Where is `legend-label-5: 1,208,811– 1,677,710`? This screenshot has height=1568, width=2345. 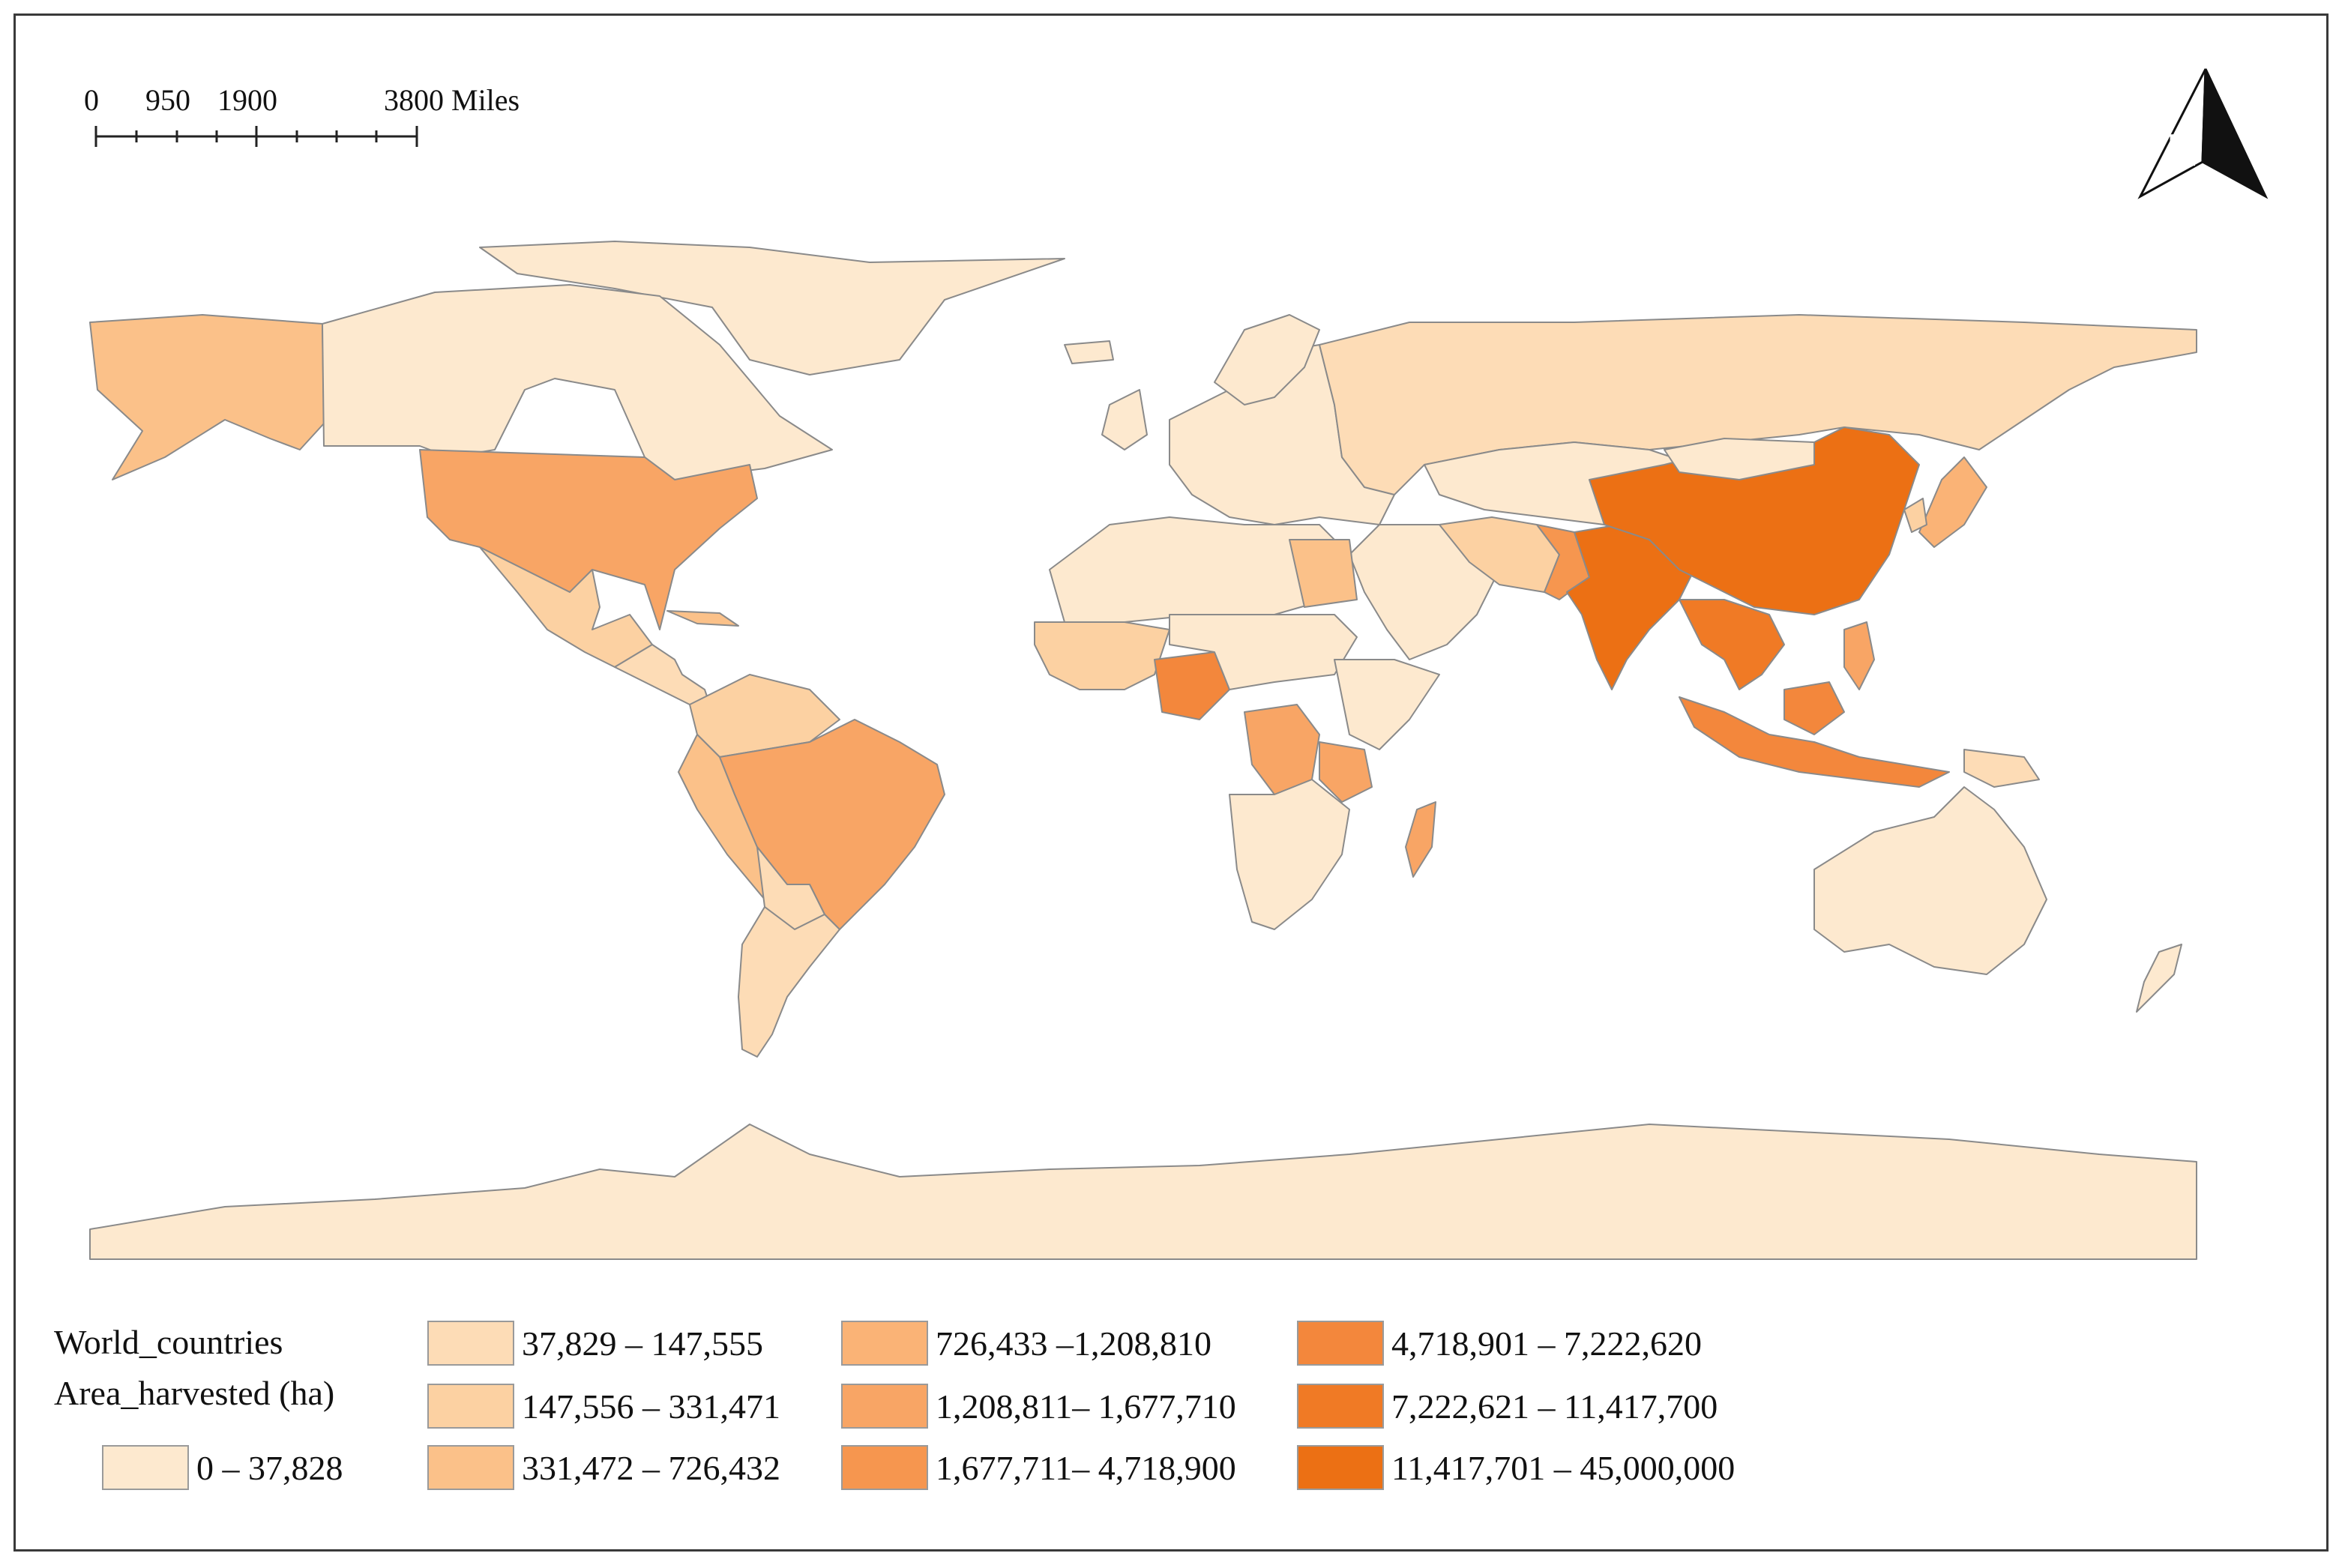
legend-label-5: 1,208,811– 1,677,710 is located at coordinates (1086, 1406).